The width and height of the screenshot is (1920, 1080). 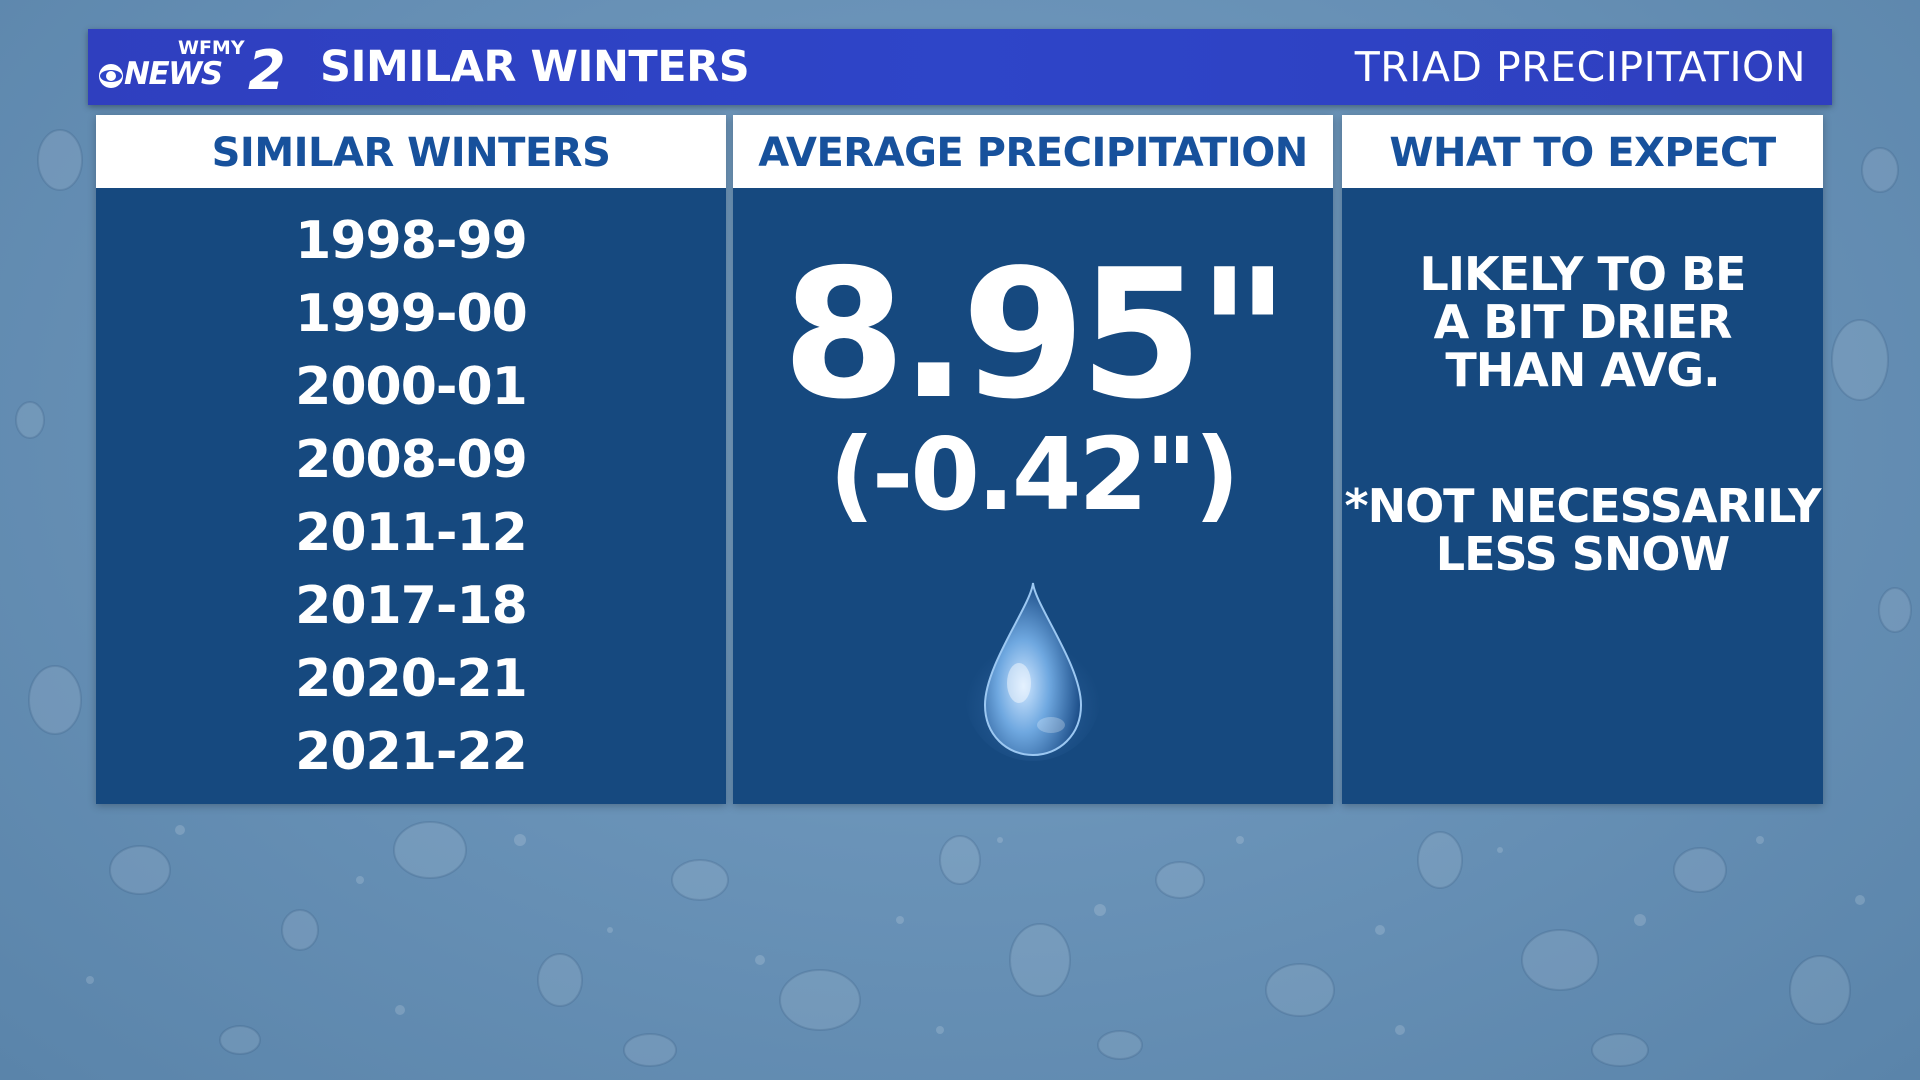 What do you see at coordinates (211, 48) in the screenshot?
I see `logo-callsign: WFMY` at bounding box center [211, 48].